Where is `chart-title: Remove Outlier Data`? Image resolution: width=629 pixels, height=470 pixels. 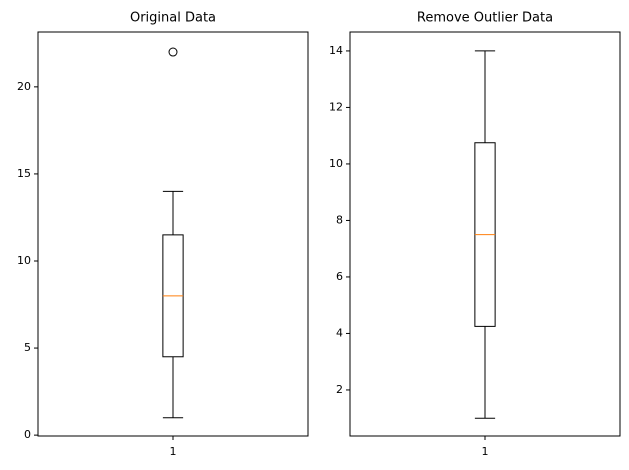
chart-title: Remove Outlier Data is located at coordinates (485, 18).